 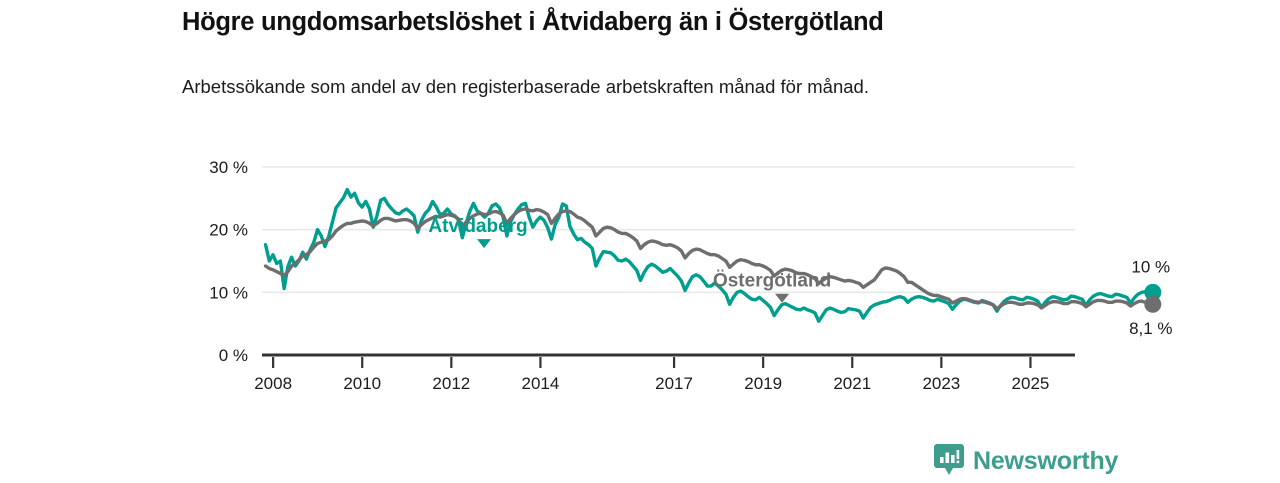 What do you see at coordinates (273, 383) in the screenshot?
I see `x-tick-label-2008: 2008` at bounding box center [273, 383].